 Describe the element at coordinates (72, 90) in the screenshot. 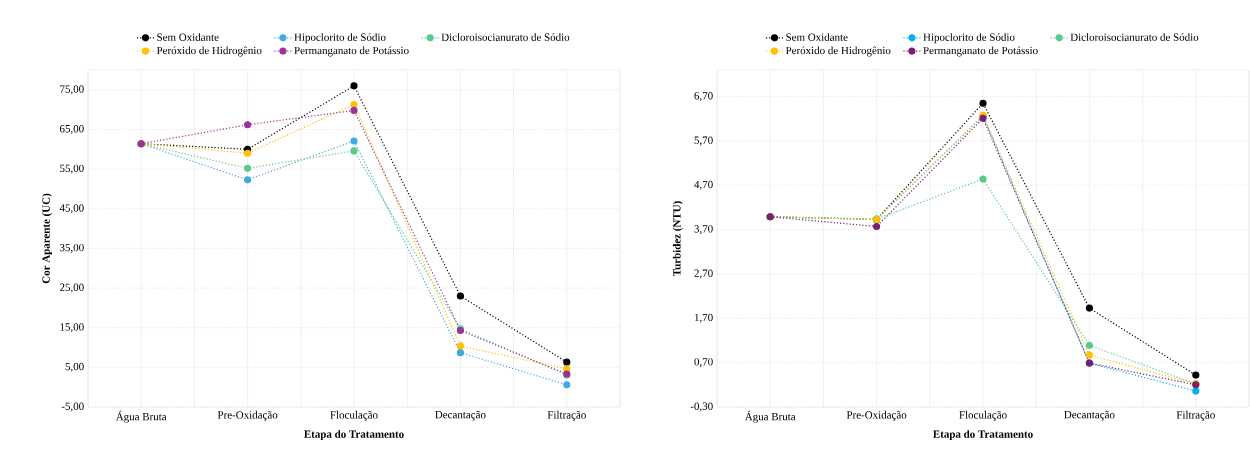

I see `y-tick-label: 75,00` at that location.